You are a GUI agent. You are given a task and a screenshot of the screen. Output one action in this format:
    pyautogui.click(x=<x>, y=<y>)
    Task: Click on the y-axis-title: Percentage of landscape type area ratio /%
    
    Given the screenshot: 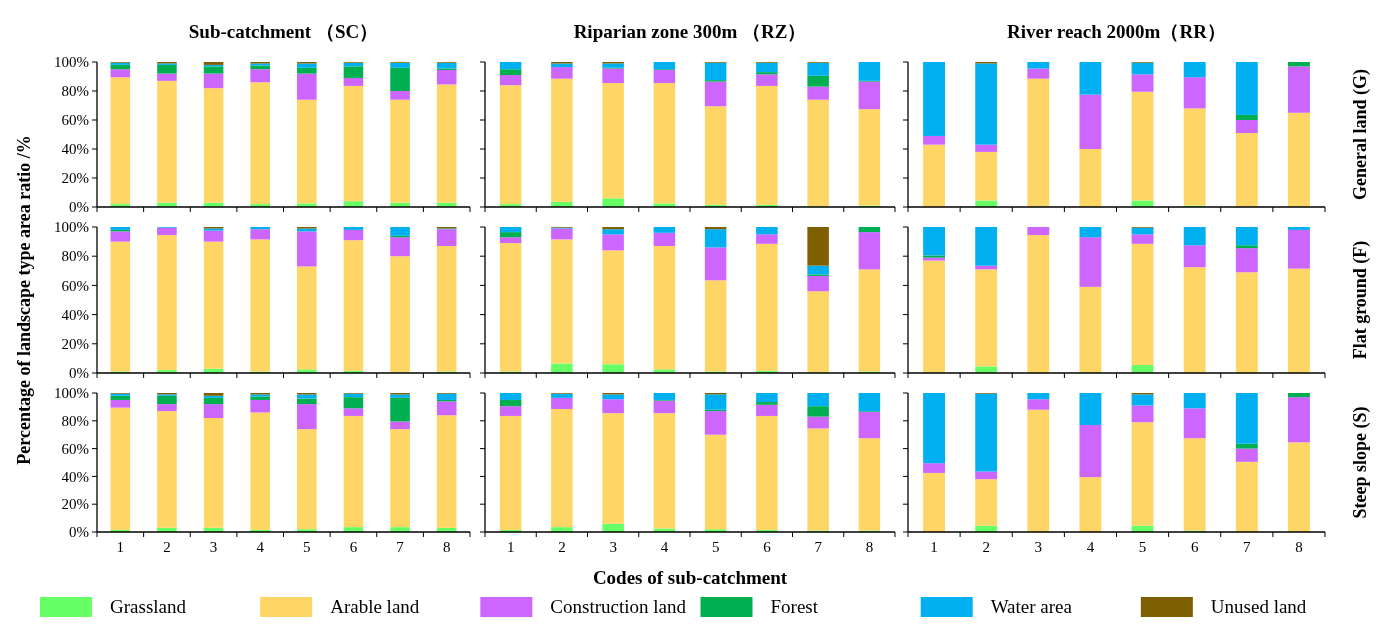 What is the action you would take?
    pyautogui.click(x=24, y=300)
    